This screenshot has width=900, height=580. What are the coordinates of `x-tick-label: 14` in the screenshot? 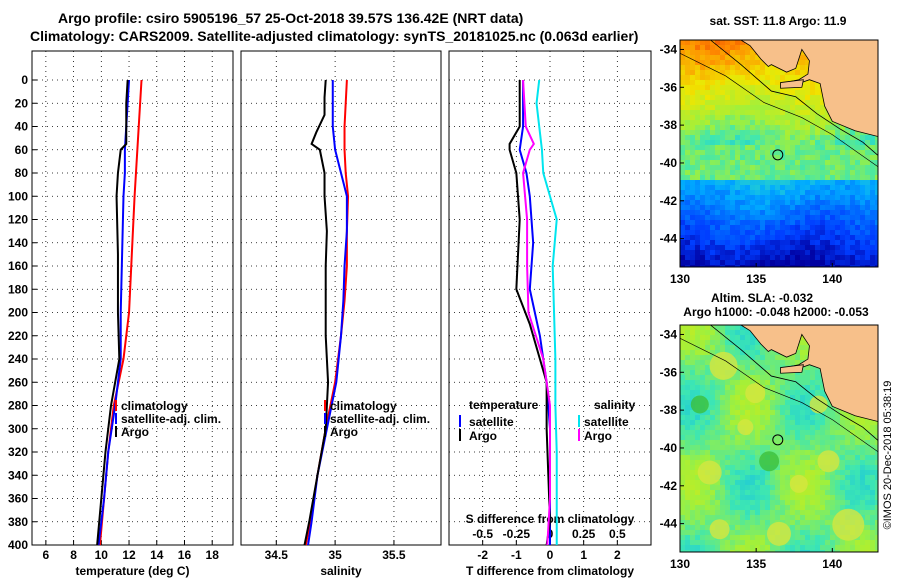 It's located at (157, 555).